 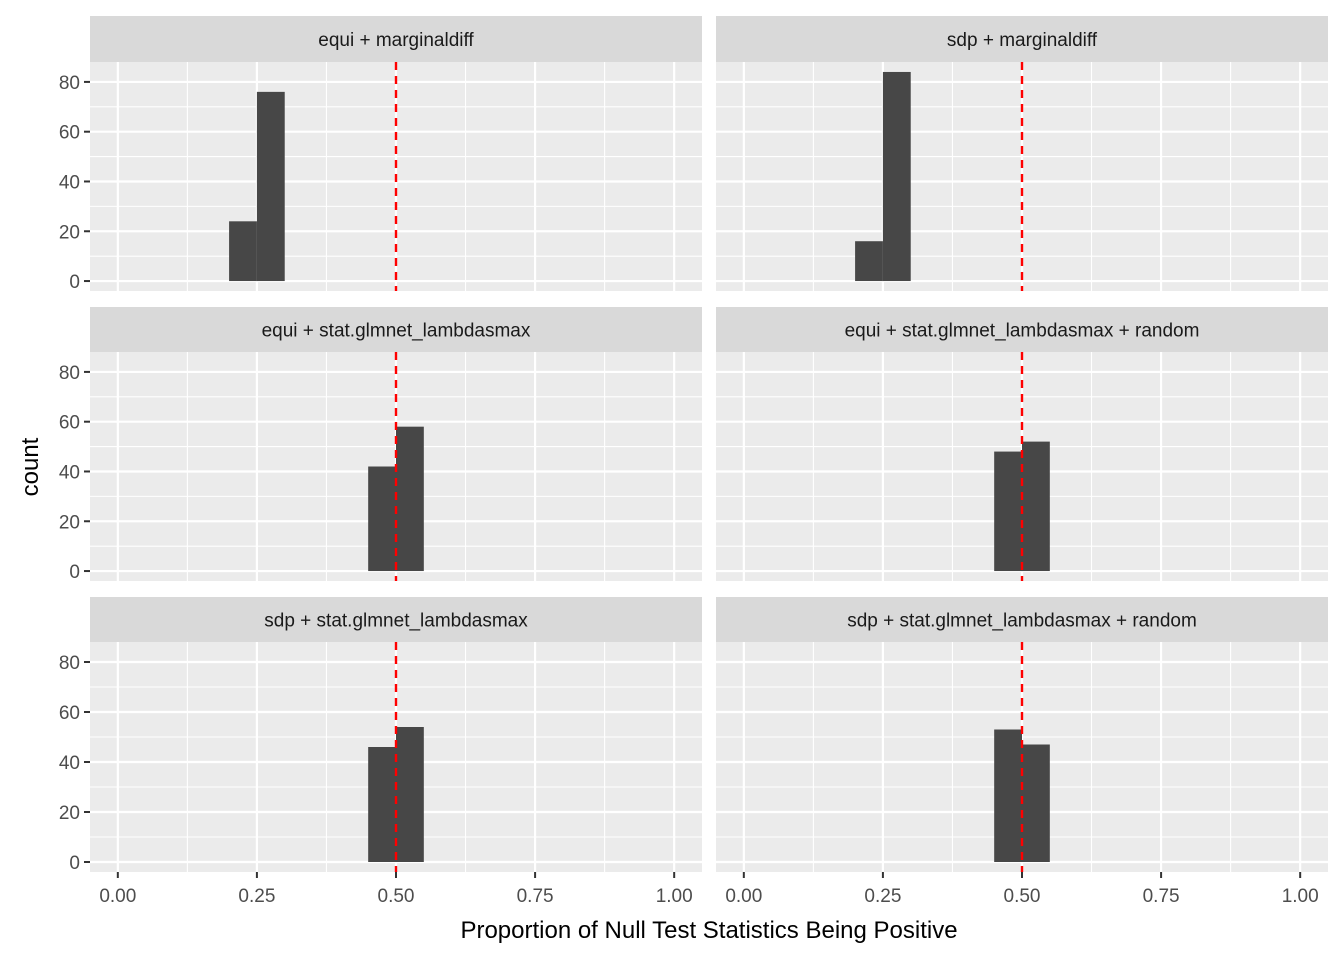 I want to click on facet-strip-label: equi + marginaldiff, so click(x=396, y=40).